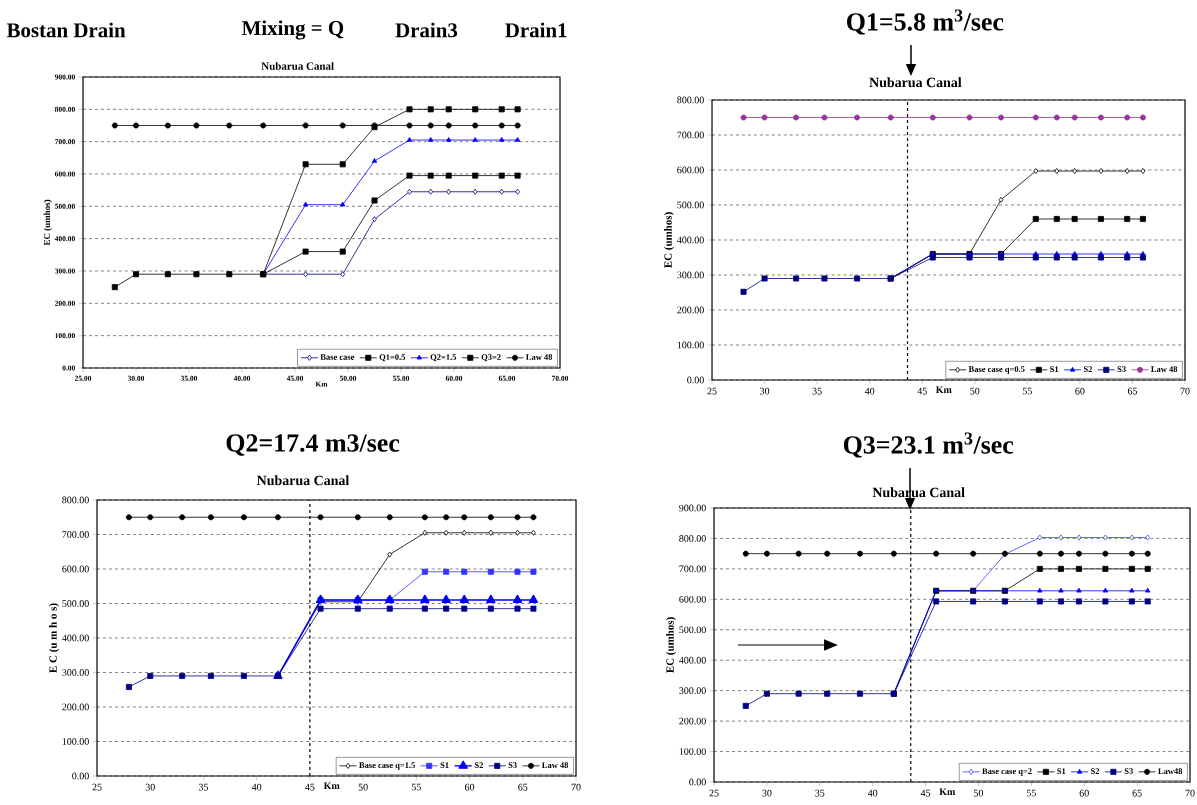  Describe the element at coordinates (337, 357) in the screenshot. I see `legend-label: Base case` at that location.